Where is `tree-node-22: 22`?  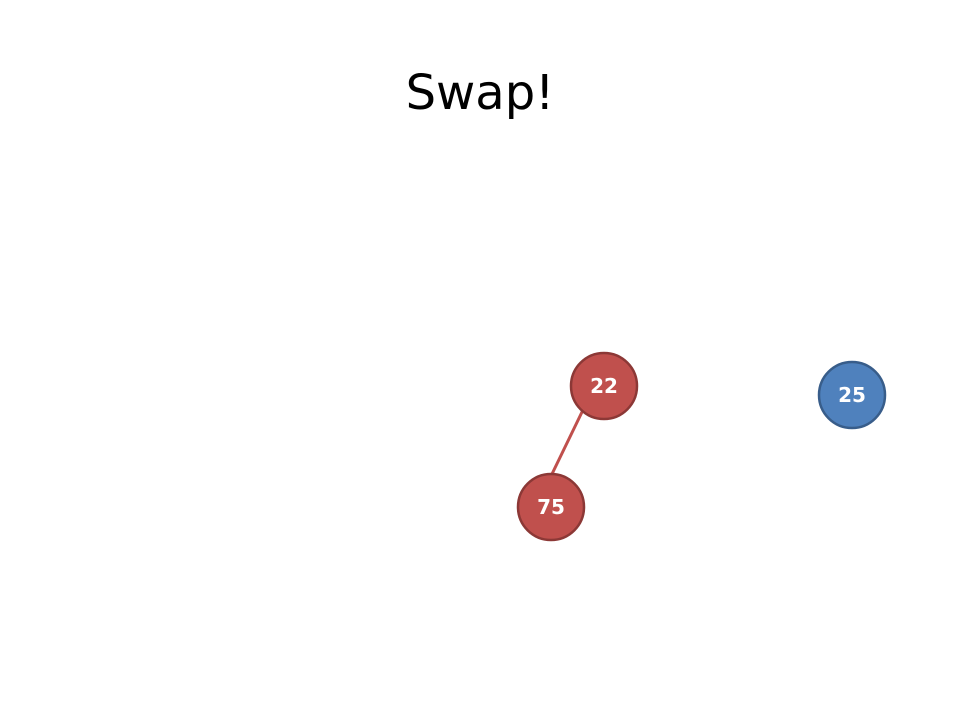 tree-node-22: 22 is located at coordinates (604, 386).